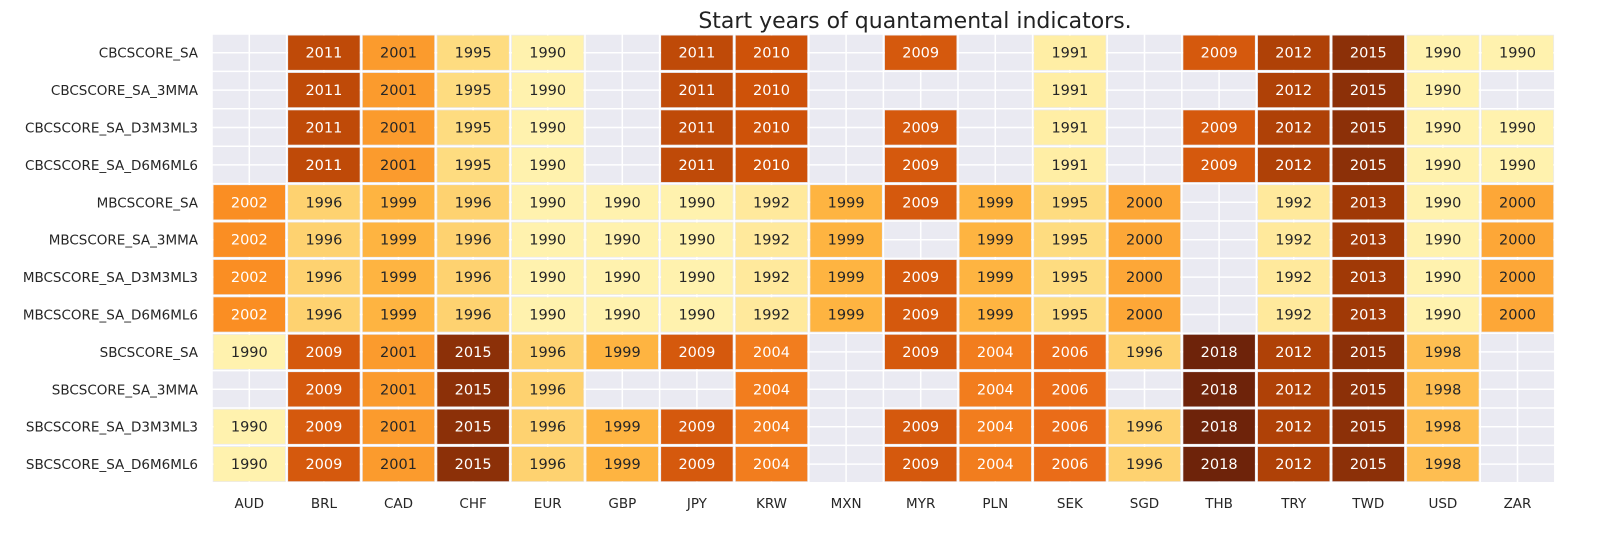  Describe the element at coordinates (914, 21) in the screenshot. I see `chart-title: Start years of quantamental indicators.` at that location.